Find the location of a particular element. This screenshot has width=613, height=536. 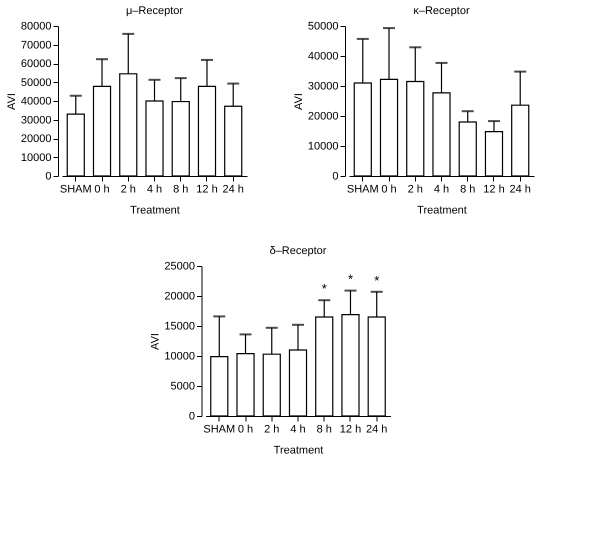

y-tick-label: 5000 is located at coordinates (182, 386).